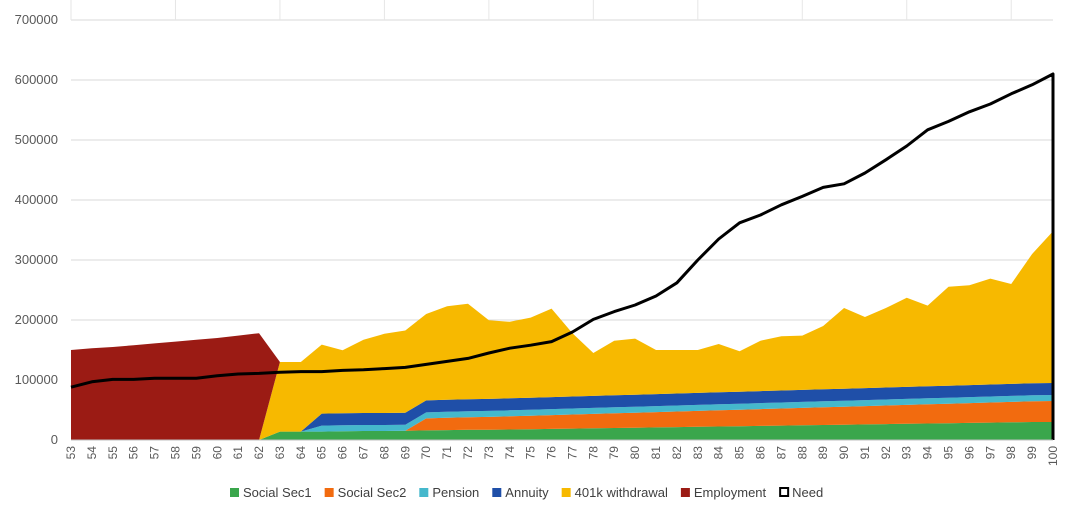 Image resolution: width=1071 pixels, height=517 pixels. I want to click on x-tick-label: 88, so click(802, 453).